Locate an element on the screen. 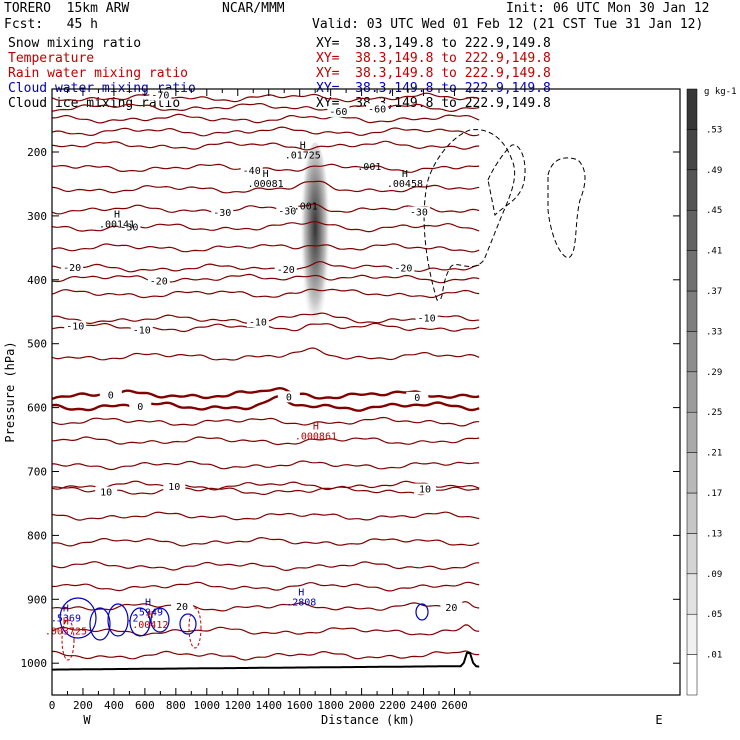 The image size is (740, 740). extrema-value: .5949 is located at coordinates (148, 612).